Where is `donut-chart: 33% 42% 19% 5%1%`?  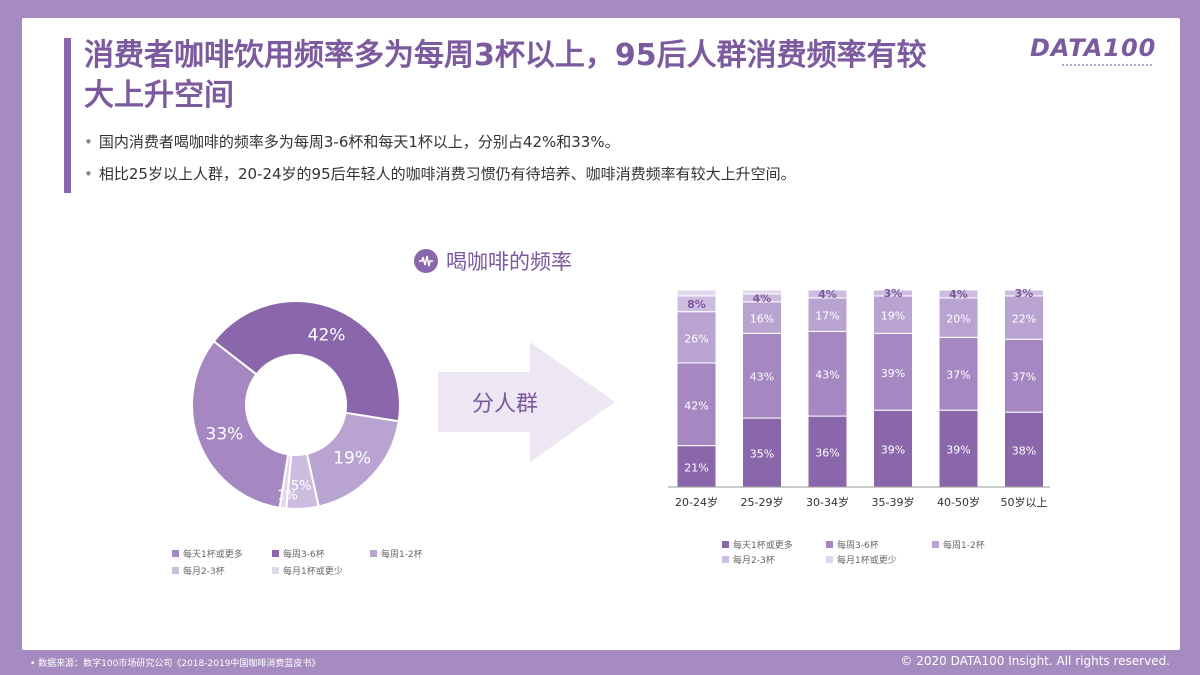
donut-chart: 33% 42% 19% 5%1% is located at coordinates (296, 405).